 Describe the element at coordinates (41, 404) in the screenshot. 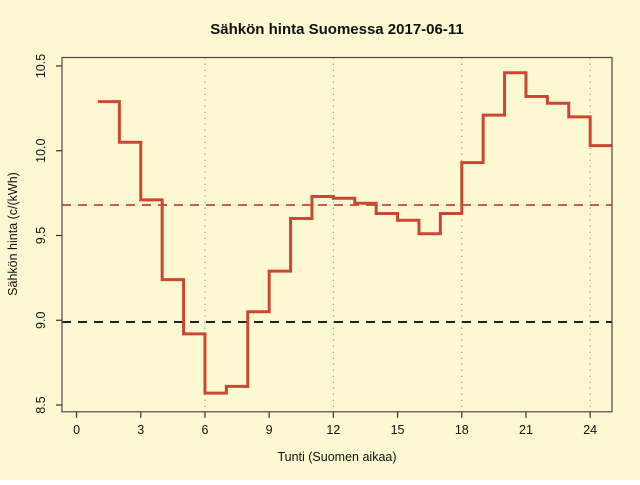

I see `y-tick-label: 8.5` at that location.